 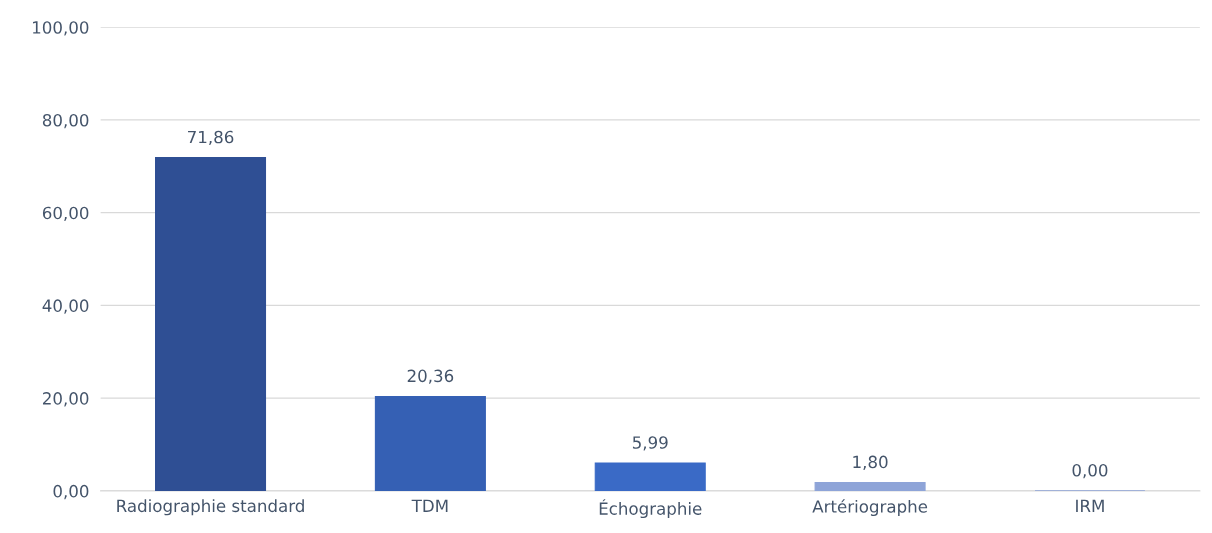 What do you see at coordinates (71, 492) in the screenshot?
I see `y-tick-label: 0,00` at bounding box center [71, 492].